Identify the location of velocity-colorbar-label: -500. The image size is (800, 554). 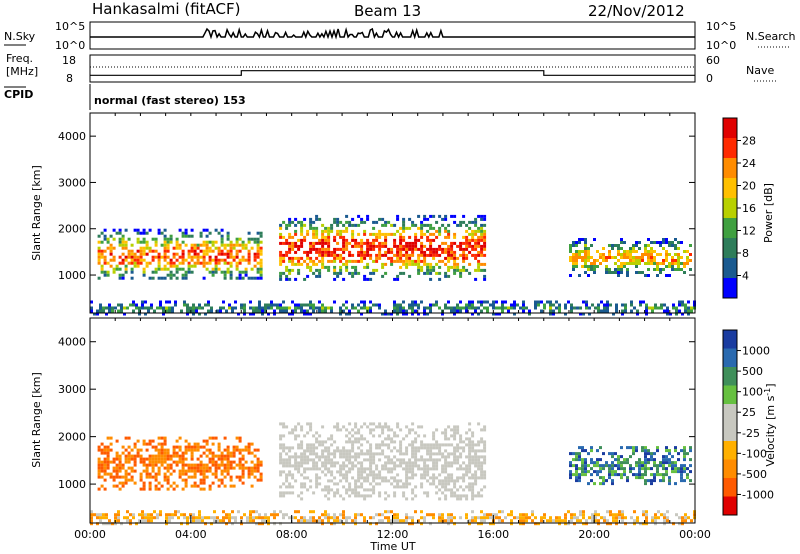
(754, 474).